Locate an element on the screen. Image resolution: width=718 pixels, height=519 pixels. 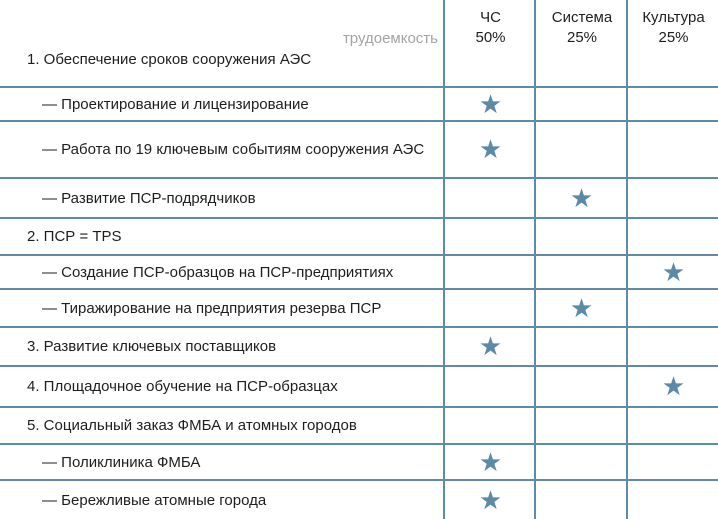
table-row: — Бережливые атомные города ★ is located at coordinates (359, 500).